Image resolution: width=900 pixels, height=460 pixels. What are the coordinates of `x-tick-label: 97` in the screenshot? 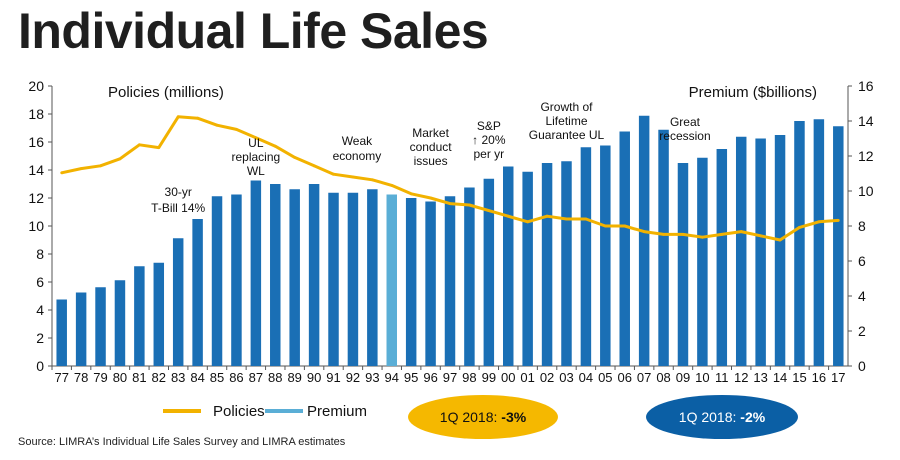 It's located at (450, 377).